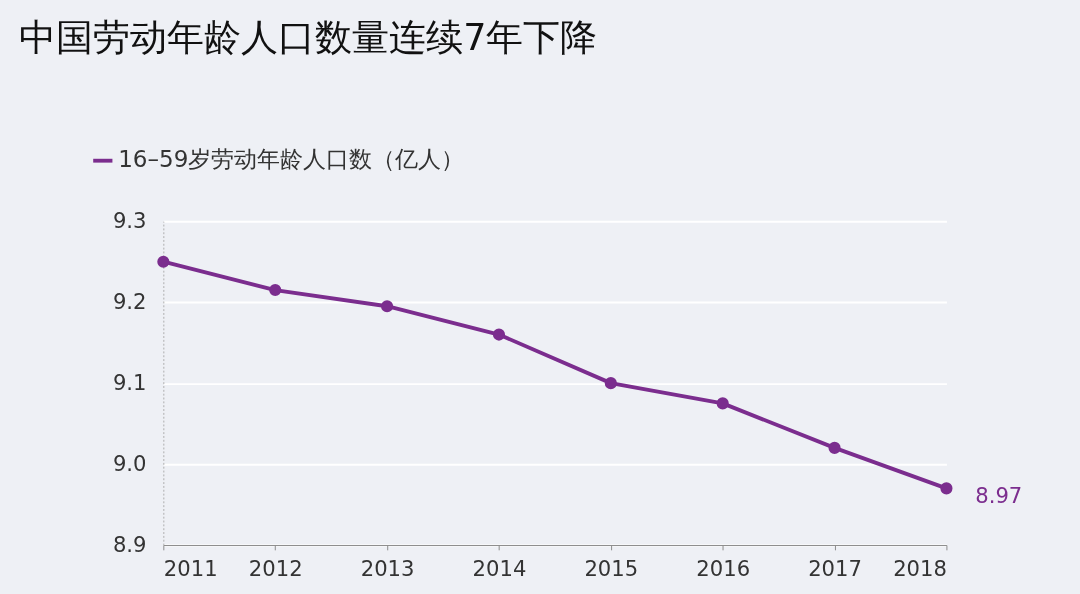  I want to click on y-tick-label: 9.3, so click(129, 221).